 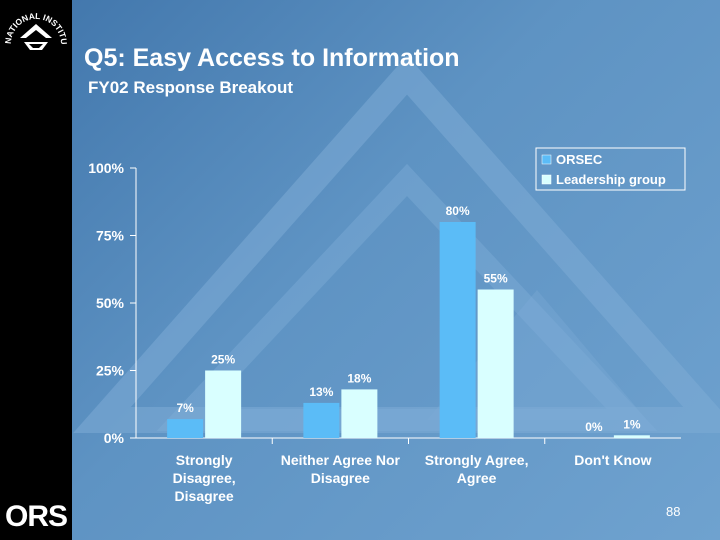 I want to click on x-category-label: Strongly Agree,, so click(x=477, y=460).